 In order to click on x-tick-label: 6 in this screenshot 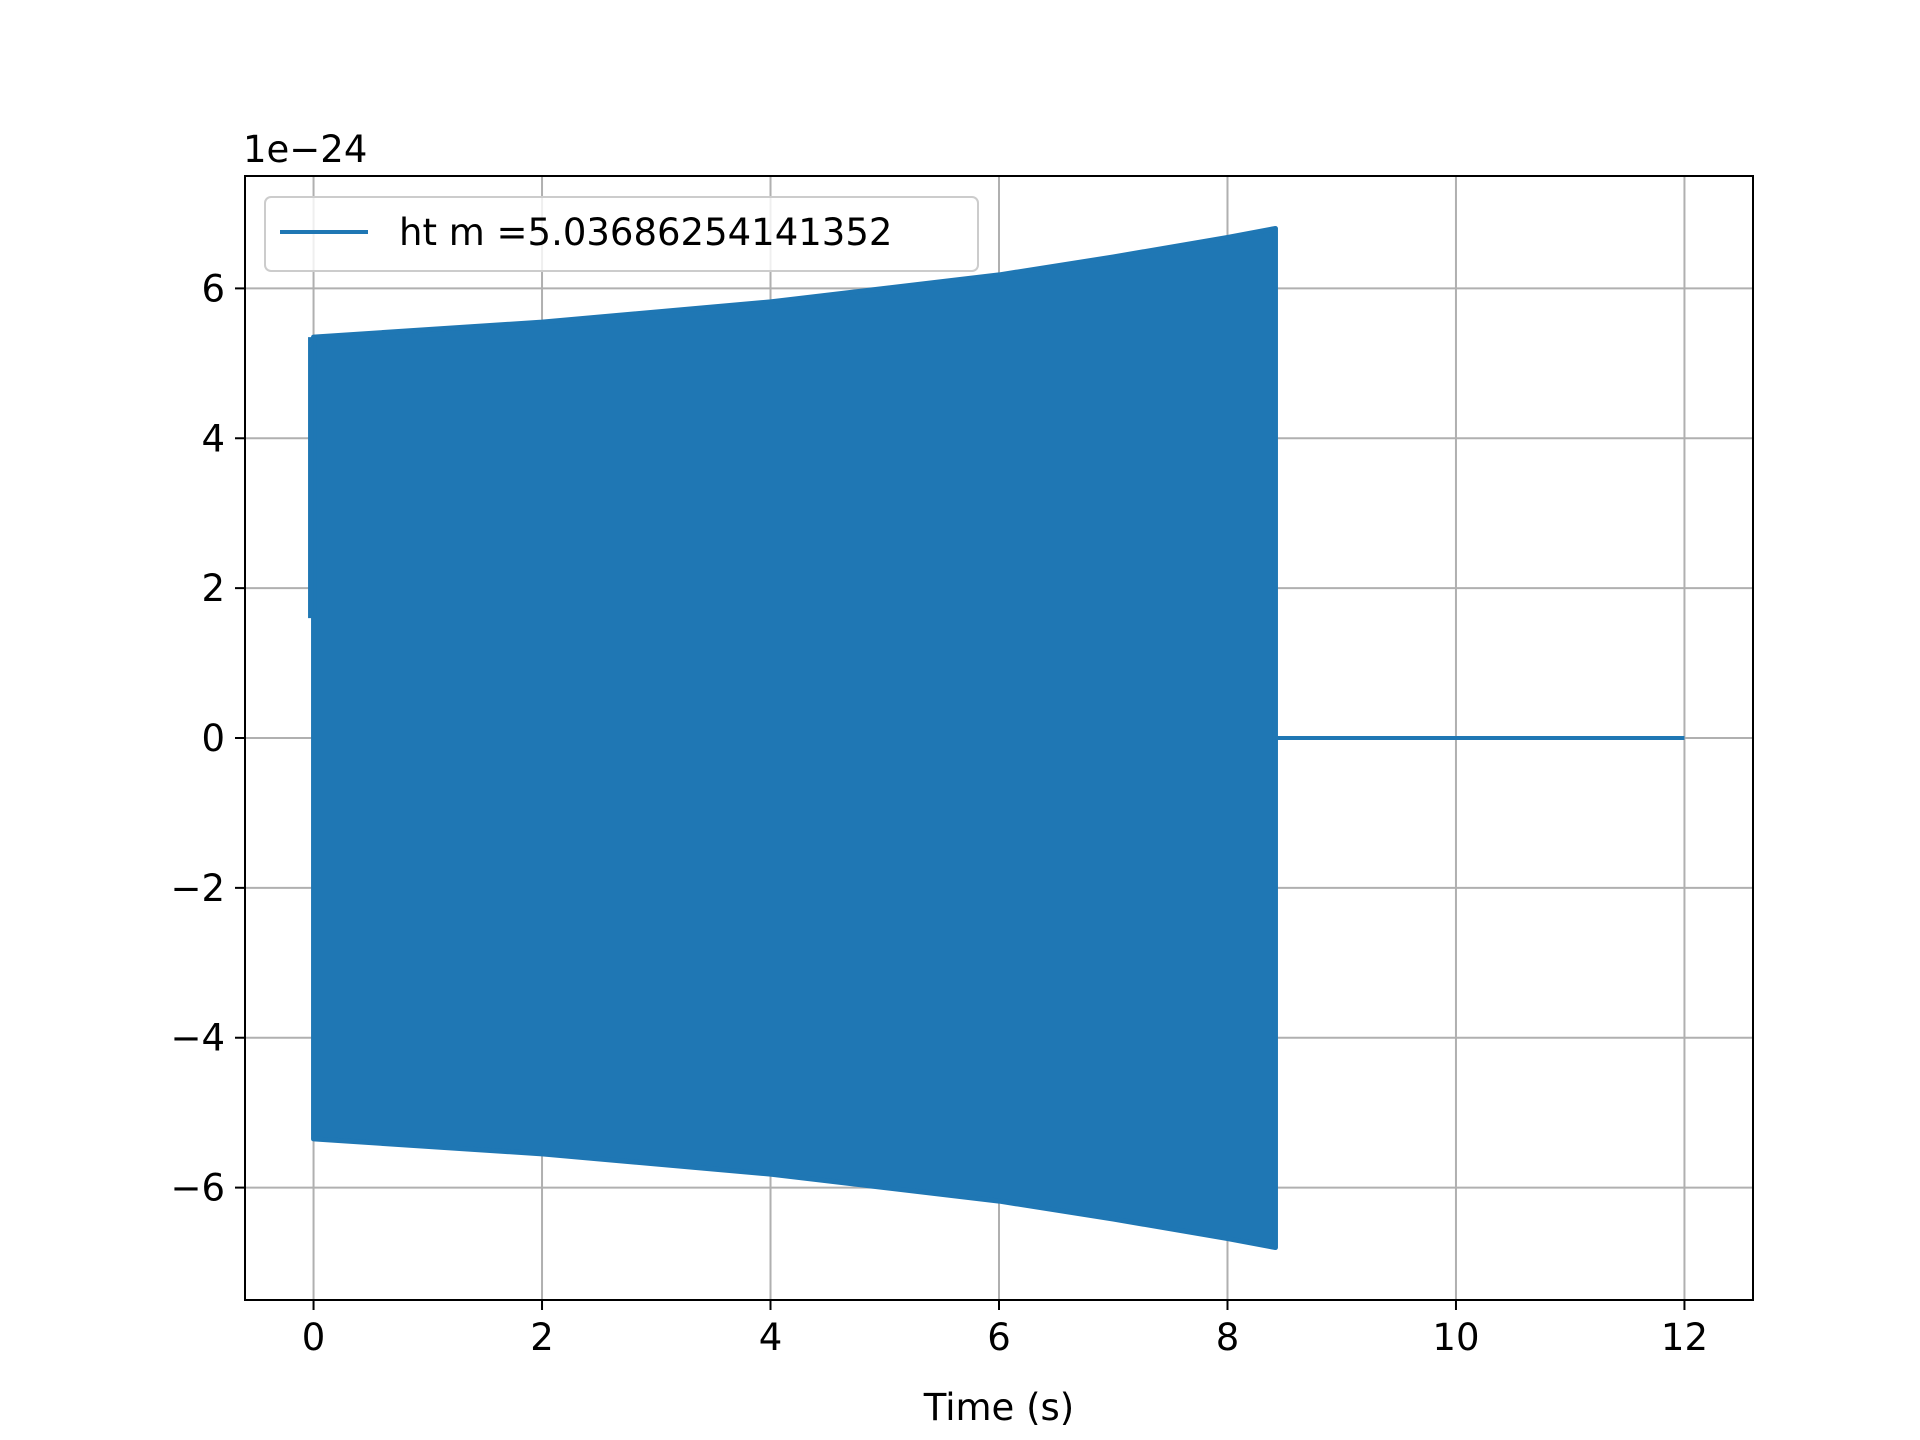, I will do `click(999, 1337)`.